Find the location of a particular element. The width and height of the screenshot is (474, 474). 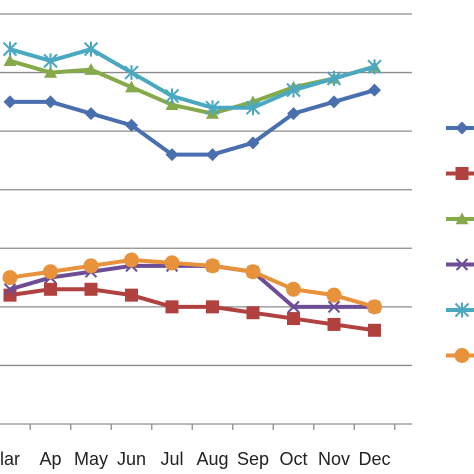

legend is located at coordinates (460, 242).